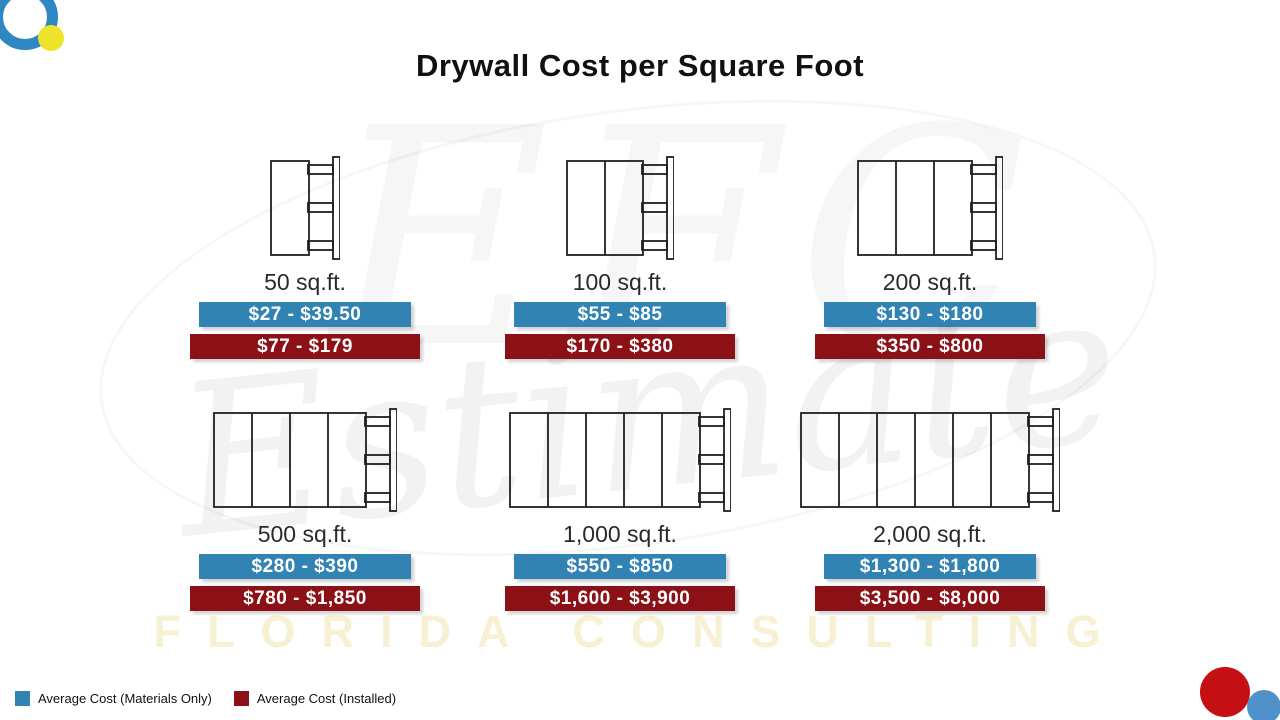  I want to click on installed-cost-bar: $1,600 - $3,900, so click(620, 598).